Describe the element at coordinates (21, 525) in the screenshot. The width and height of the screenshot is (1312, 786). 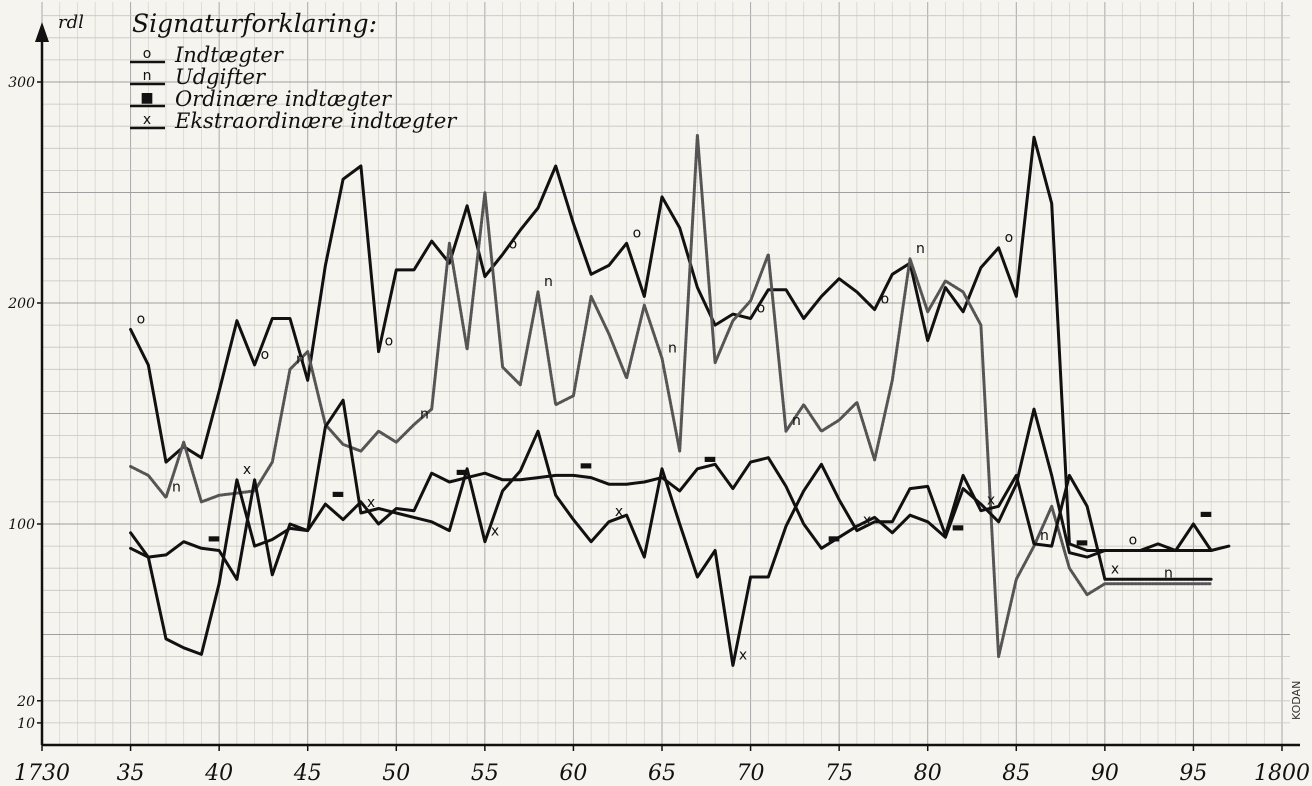
I see `y-tick-label: 100` at that location.